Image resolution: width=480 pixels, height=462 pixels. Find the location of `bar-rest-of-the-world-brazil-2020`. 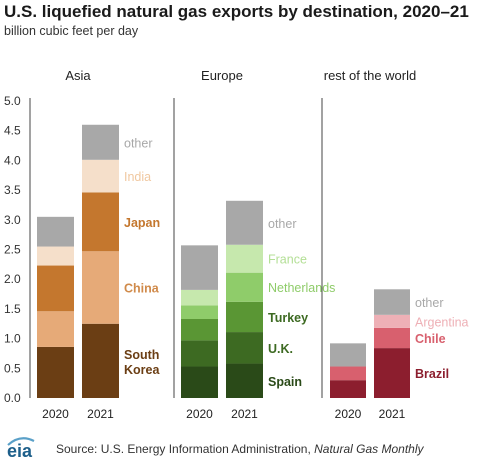

bar-rest-of-the-world-brazil-2020 is located at coordinates (348, 389).